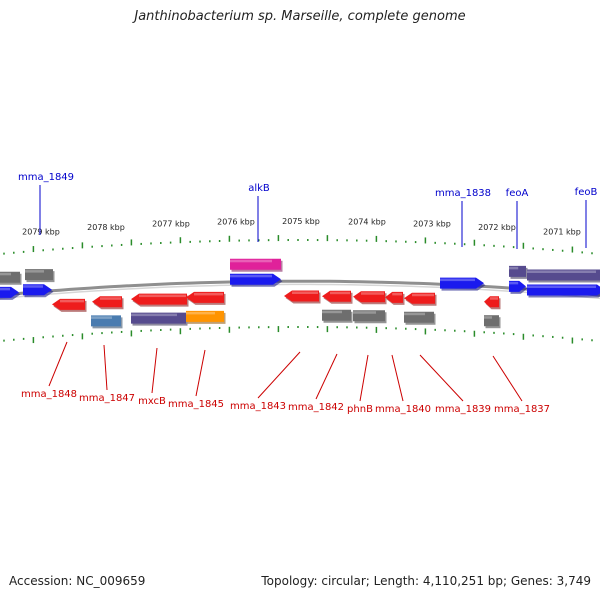 This screenshot has height=600, width=600. Describe the element at coordinates (41, 231) in the screenshot. I see `scale-label: 2079 kbp` at that location.